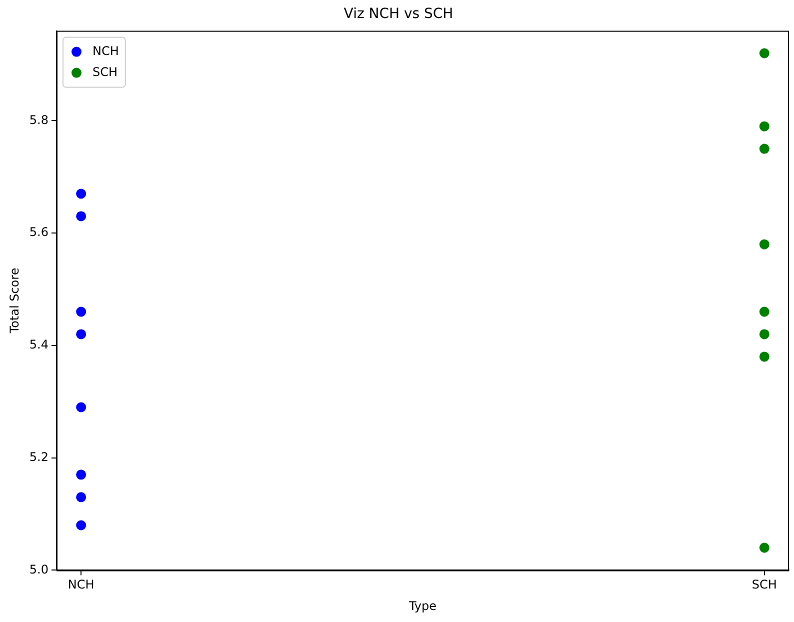 The width and height of the screenshot is (794, 622). I want to click on y-tick-label: 5.8, so click(38, 119).